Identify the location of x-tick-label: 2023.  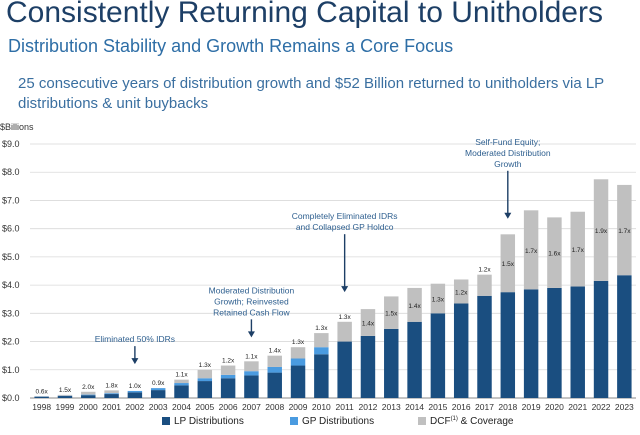
(624, 407).